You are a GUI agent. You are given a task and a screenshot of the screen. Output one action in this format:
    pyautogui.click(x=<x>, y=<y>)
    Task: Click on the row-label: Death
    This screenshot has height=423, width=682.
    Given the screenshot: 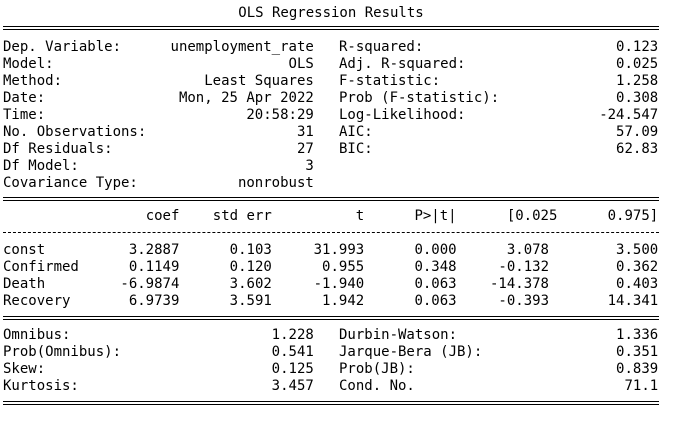 What is the action you would take?
    pyautogui.click(x=24, y=284)
    